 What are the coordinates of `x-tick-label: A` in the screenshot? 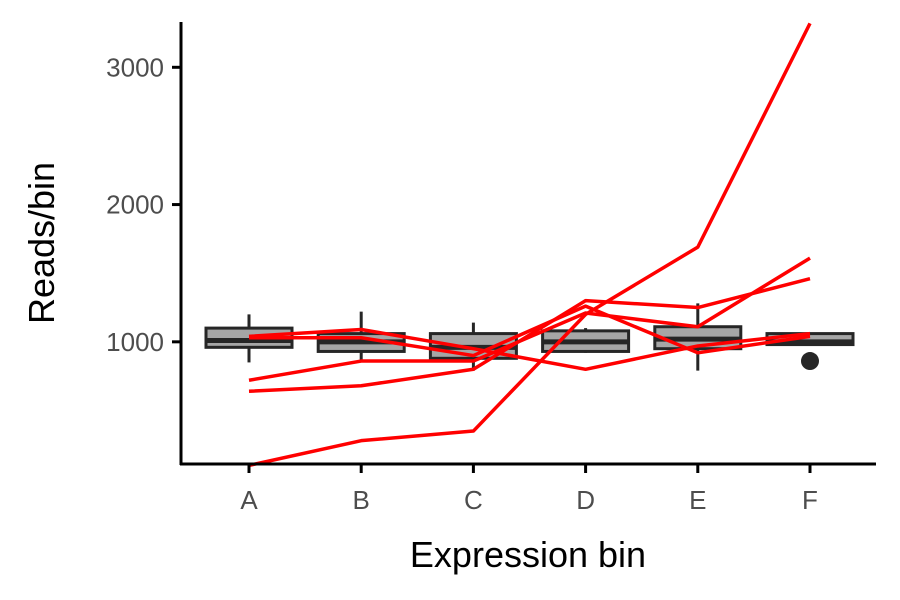 It's located at (249, 500).